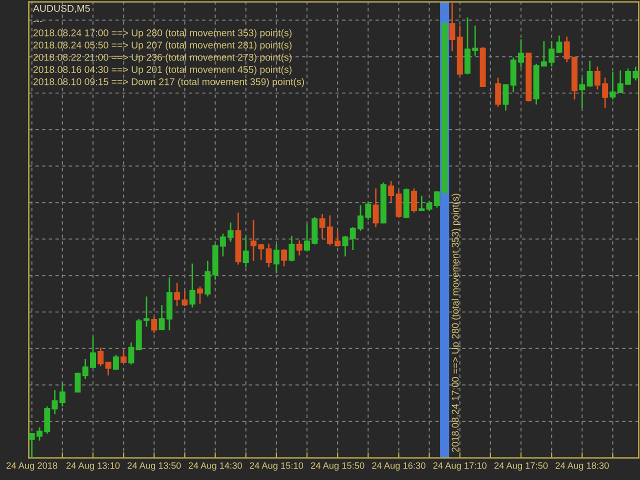 The height and width of the screenshot is (480, 640). Describe the element at coordinates (215, 466) in the screenshot. I see `x-tick-label: 24 Aug 14:30` at that location.